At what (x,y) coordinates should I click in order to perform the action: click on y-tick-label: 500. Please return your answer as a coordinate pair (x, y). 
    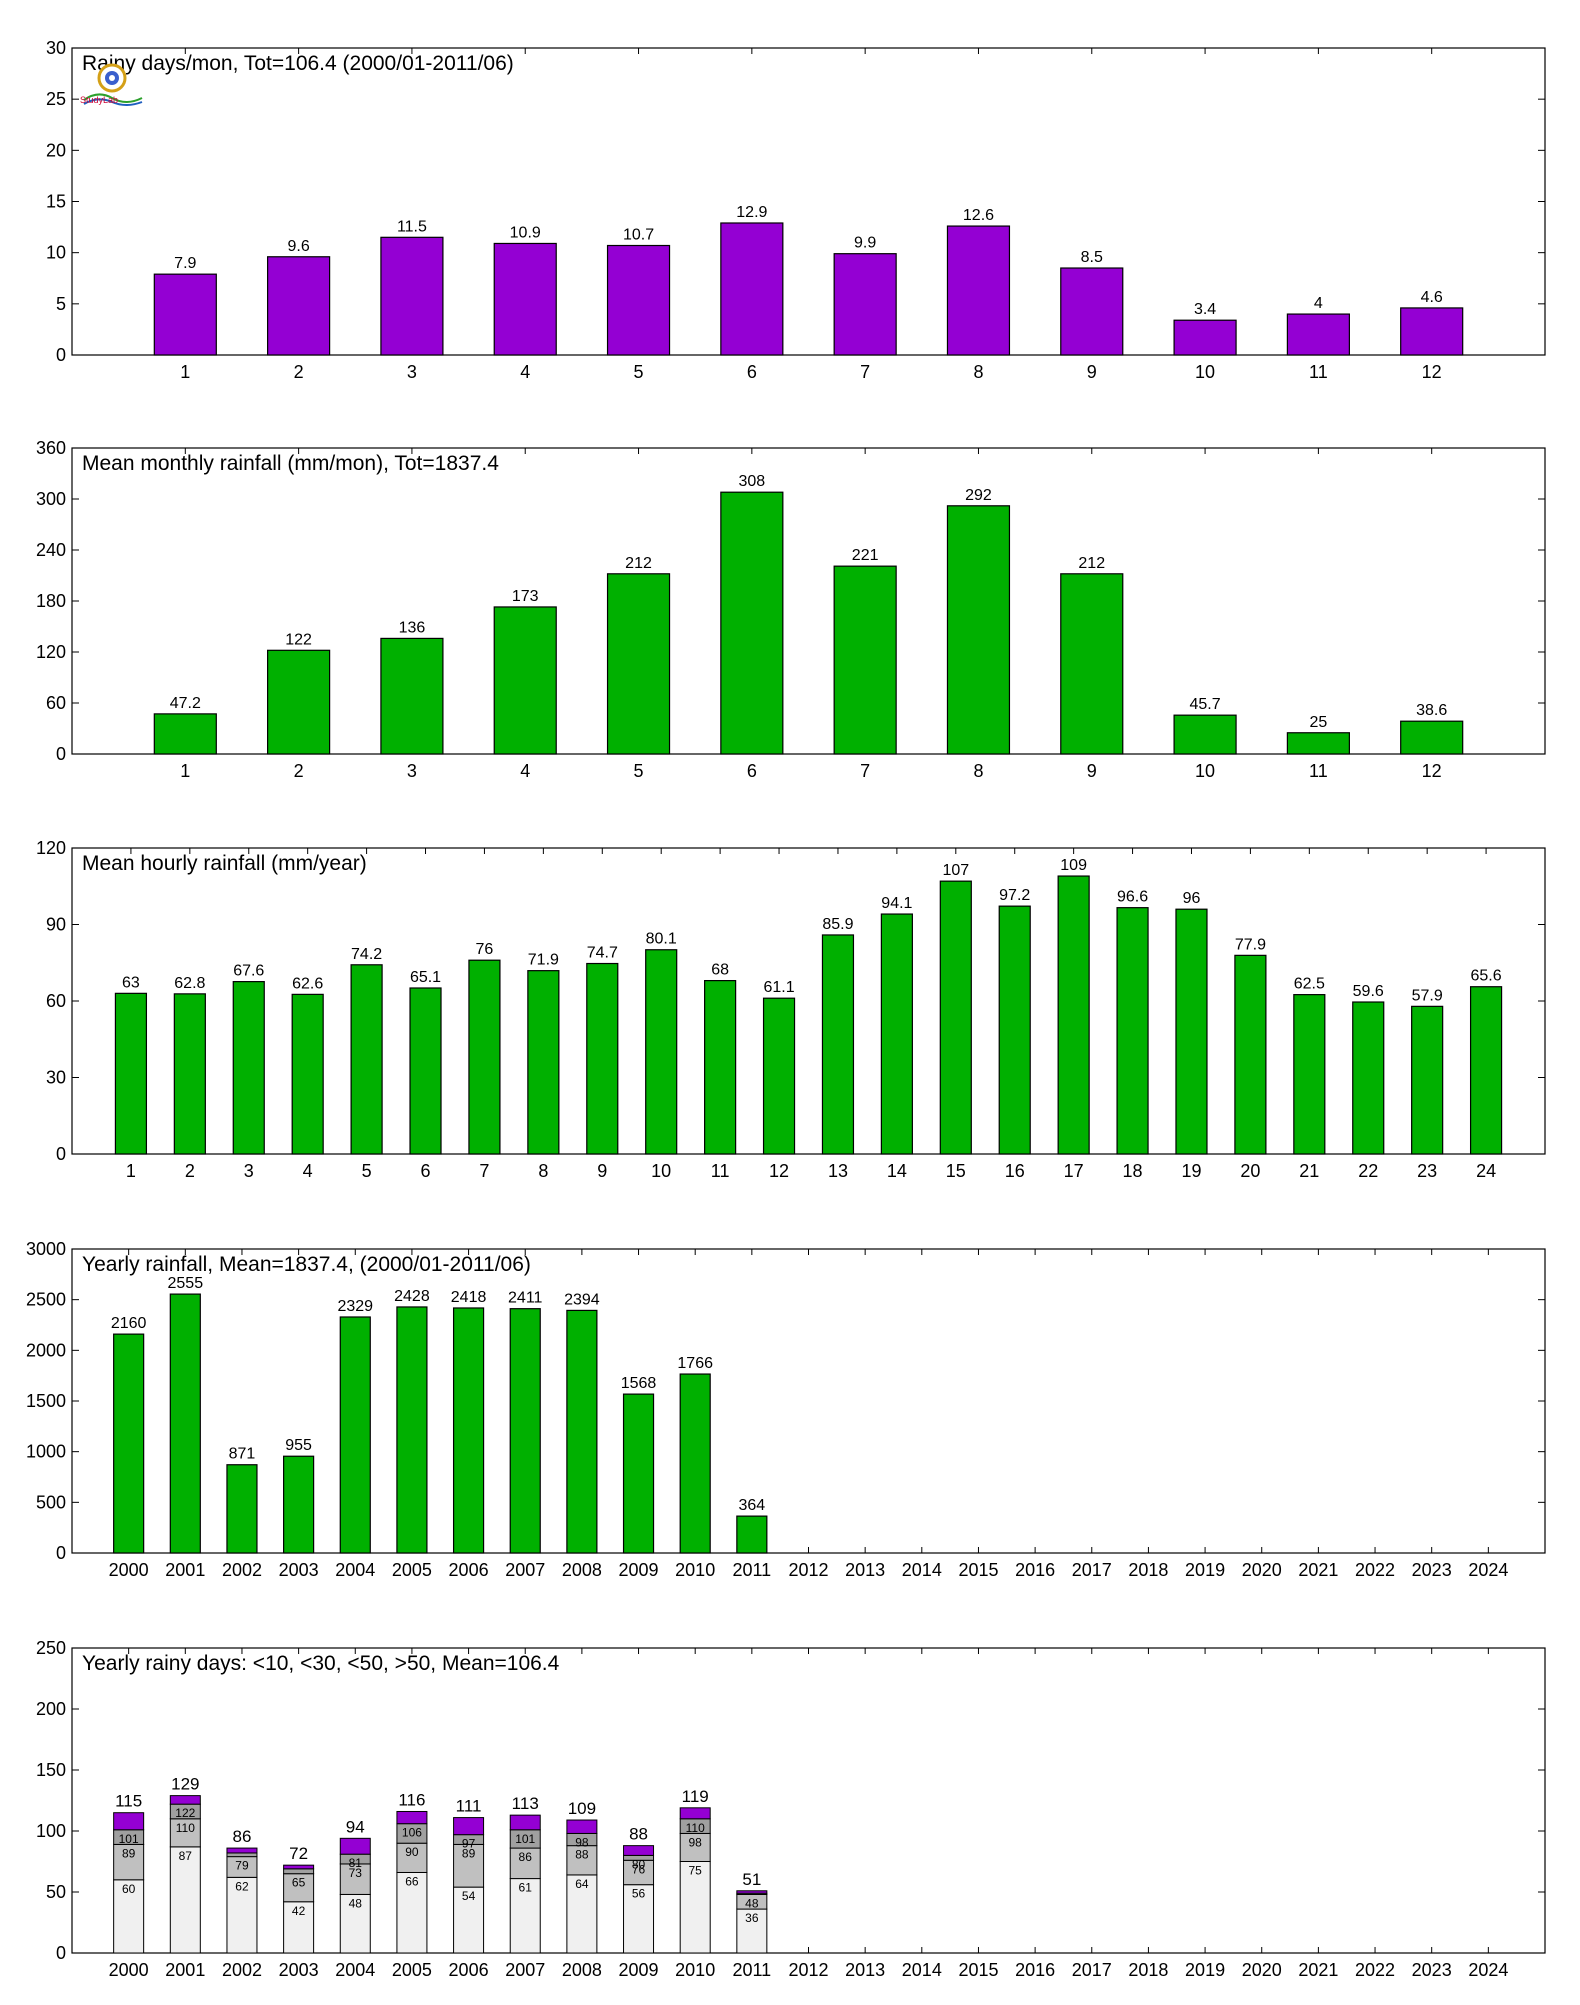
    Looking at the image, I should click on (51, 1502).